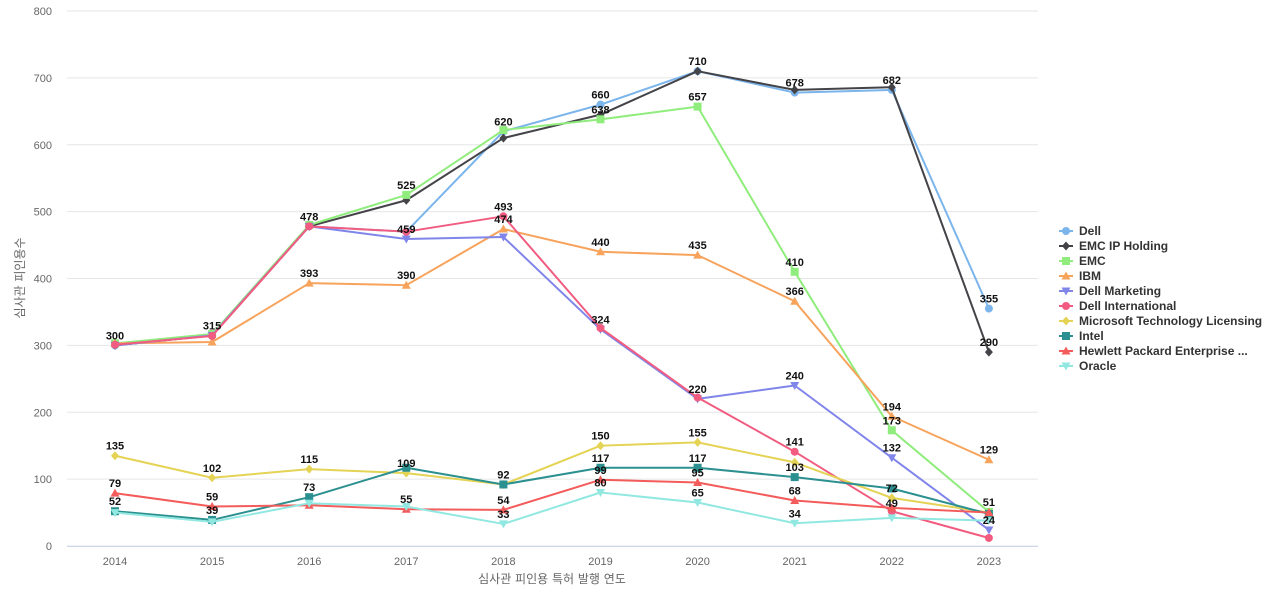 The width and height of the screenshot is (1280, 600). What do you see at coordinates (309, 562) in the screenshot?
I see `x-tick-label: 2016` at bounding box center [309, 562].